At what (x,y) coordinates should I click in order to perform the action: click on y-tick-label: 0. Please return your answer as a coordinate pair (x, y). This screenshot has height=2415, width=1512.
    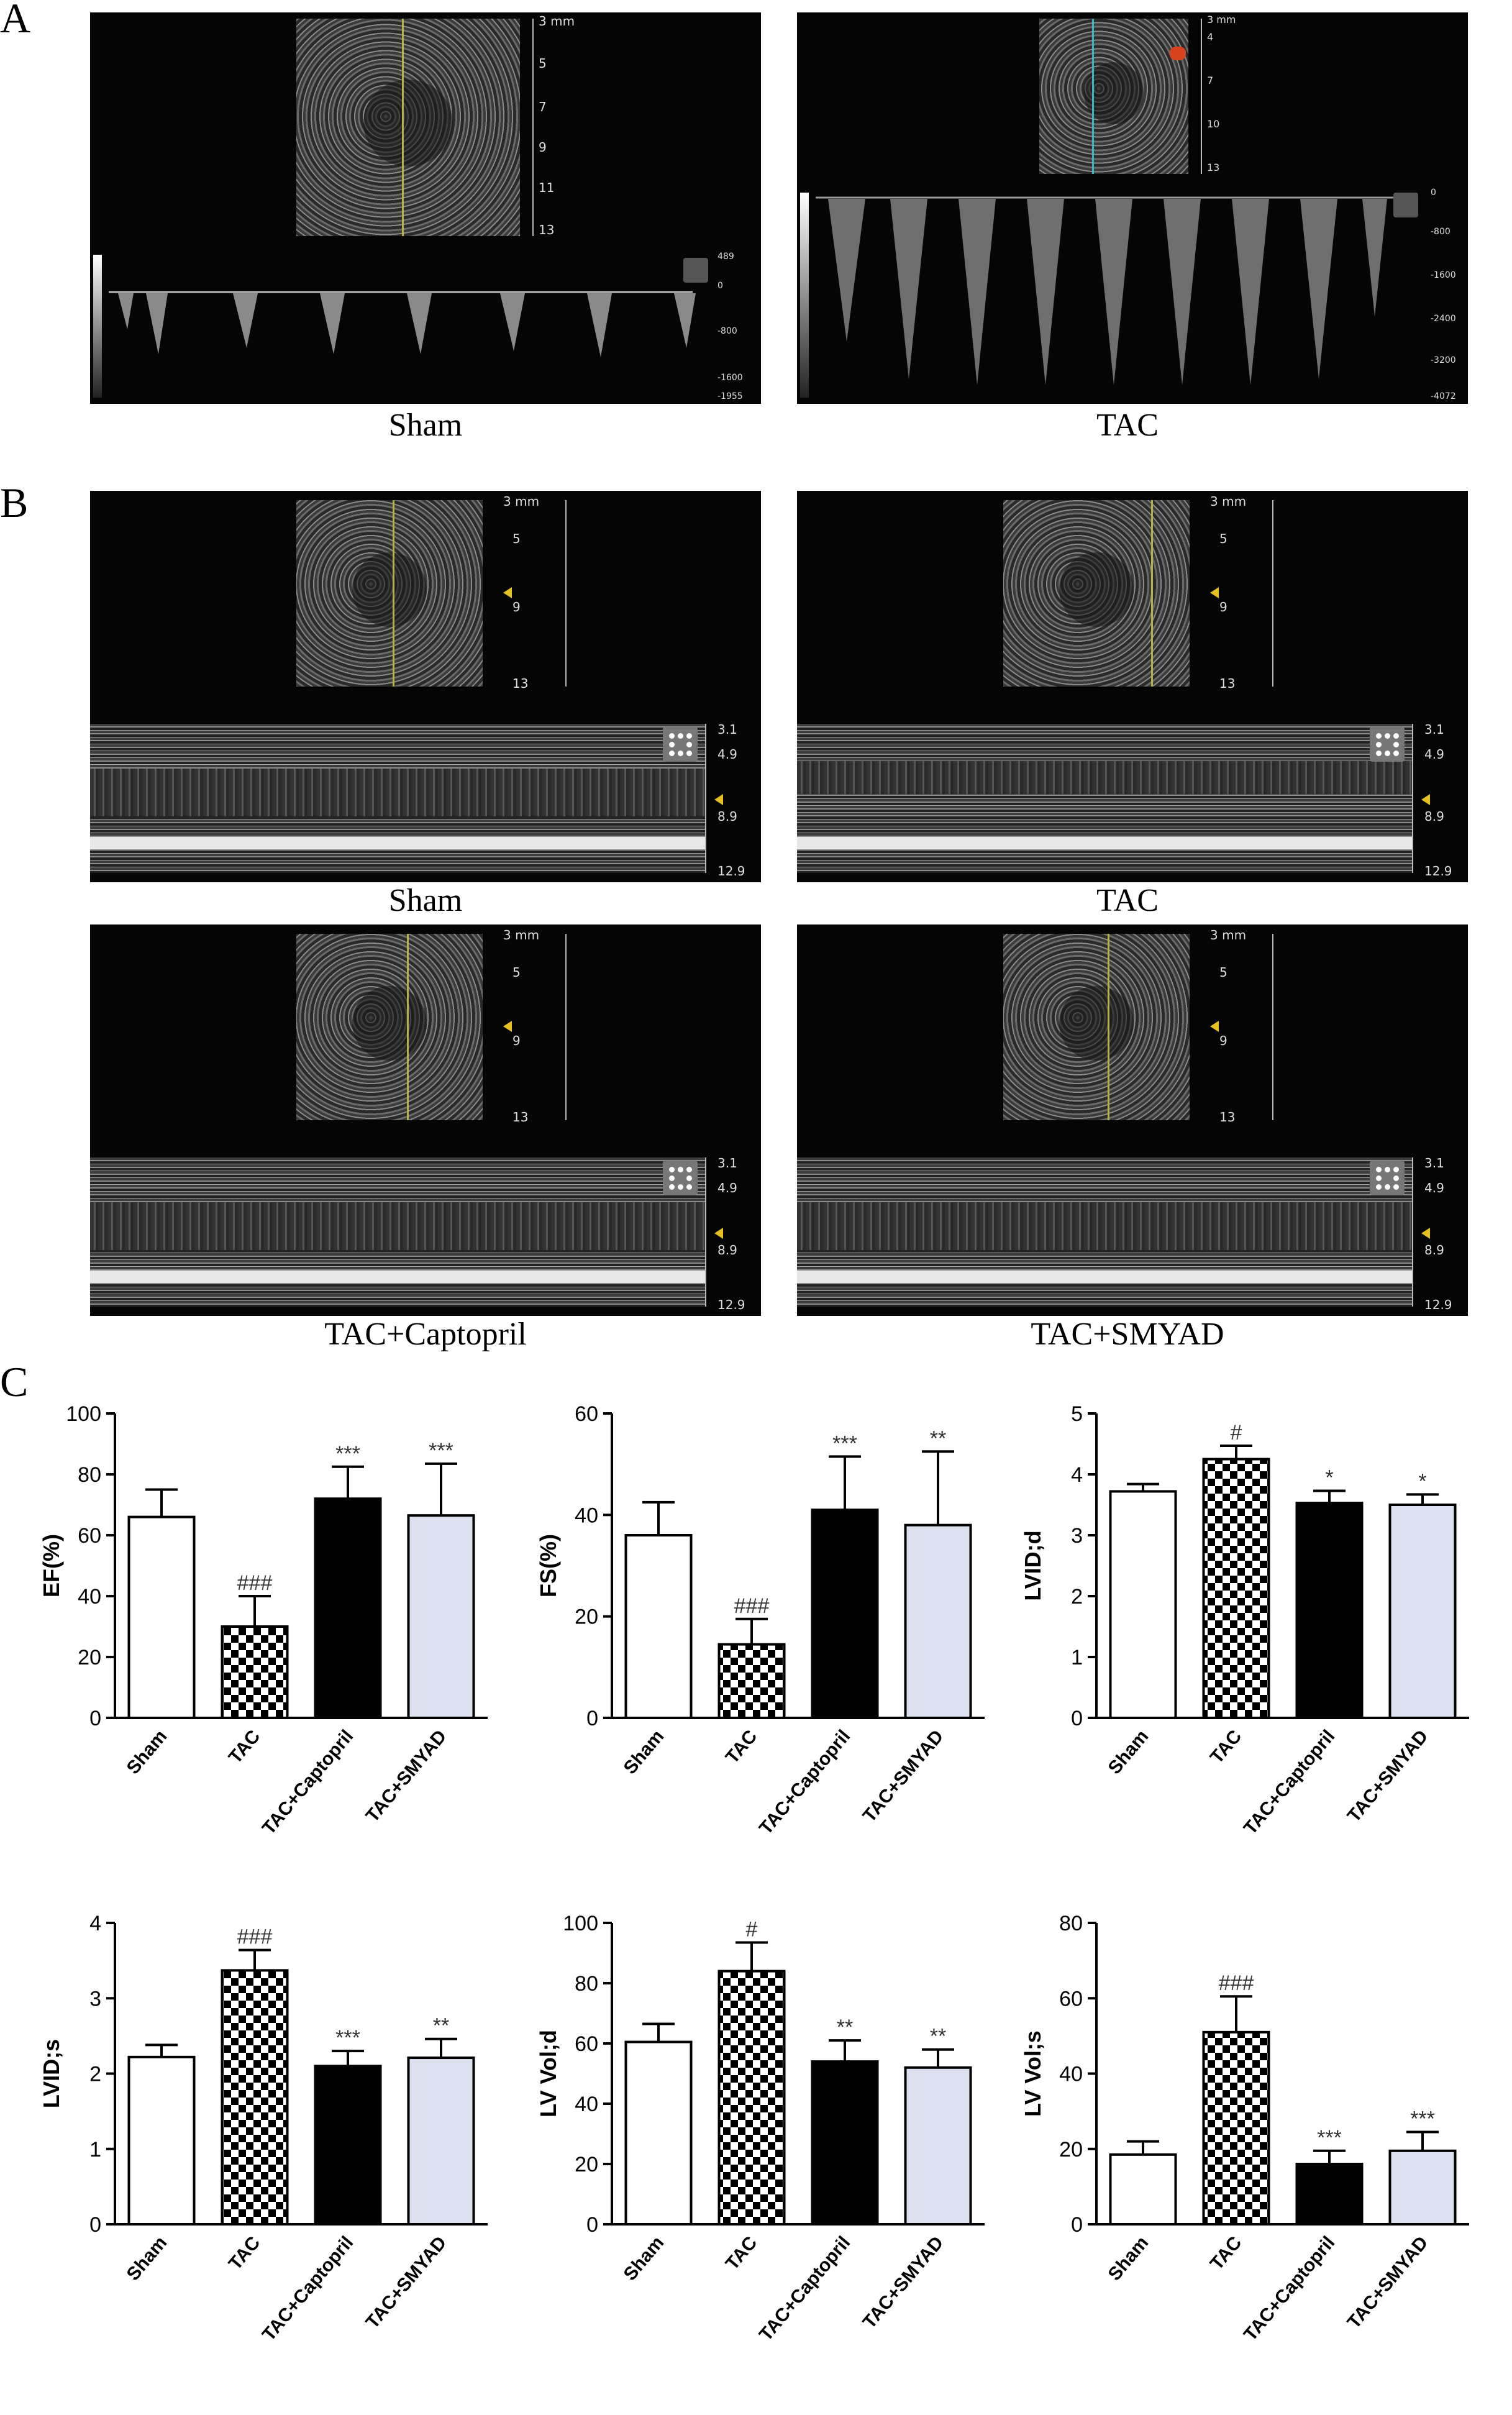
    Looking at the image, I should click on (592, 1718).